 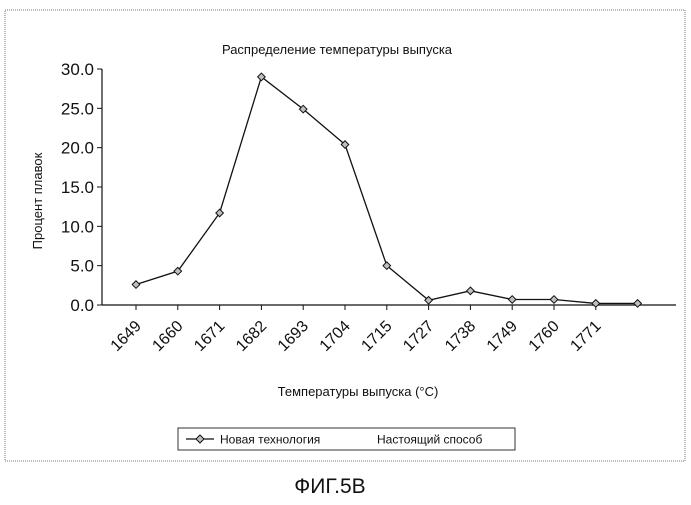 I want to click on x-tick-label: 1727, so click(x=418, y=336).